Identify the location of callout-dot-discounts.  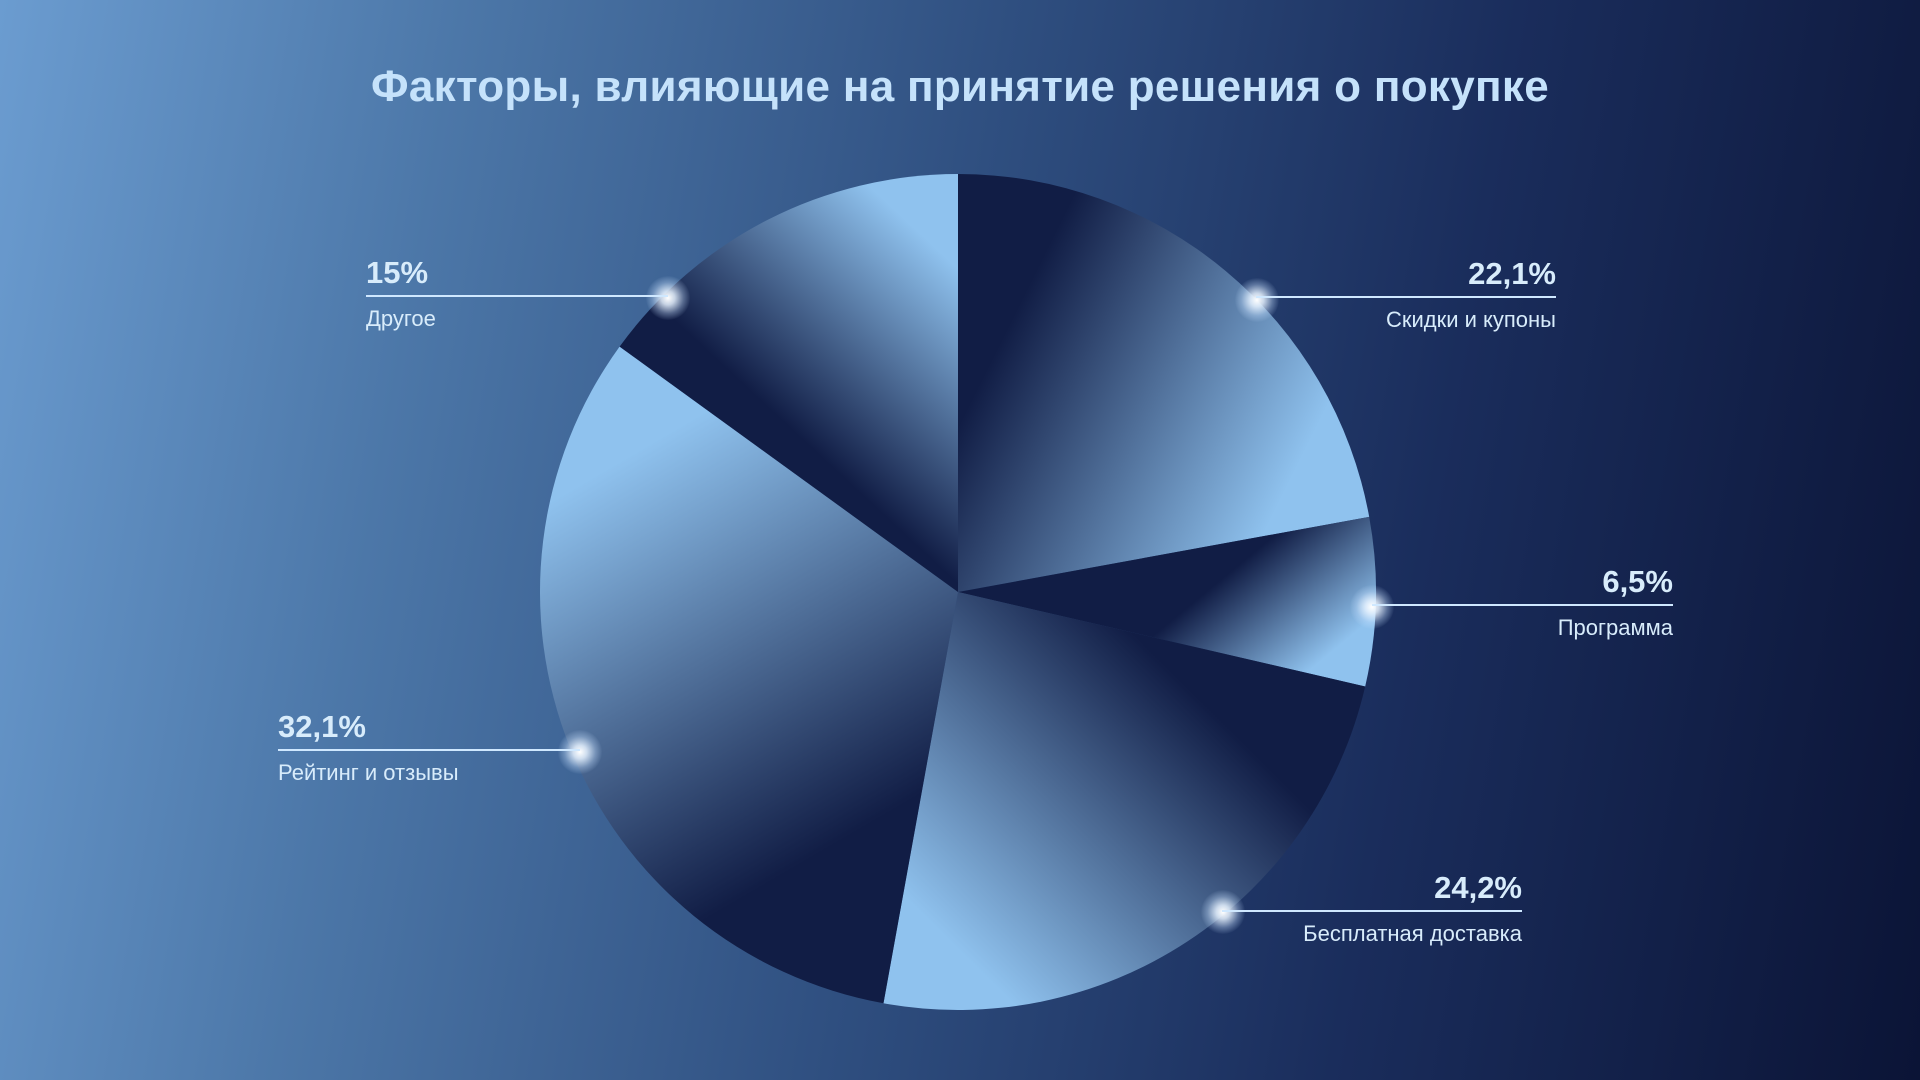
(1257, 300).